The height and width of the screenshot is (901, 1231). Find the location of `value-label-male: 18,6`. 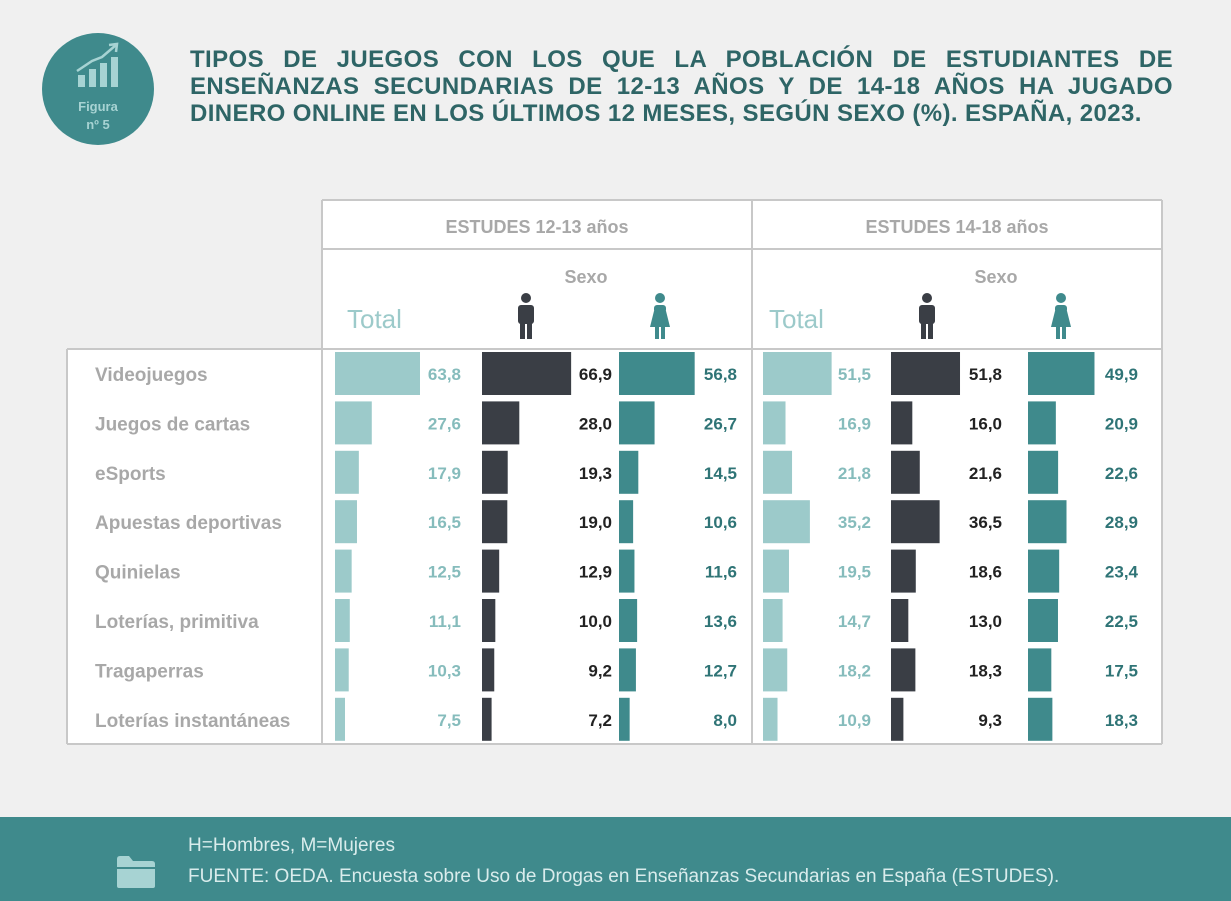

value-label-male: 18,6 is located at coordinates (985, 572).